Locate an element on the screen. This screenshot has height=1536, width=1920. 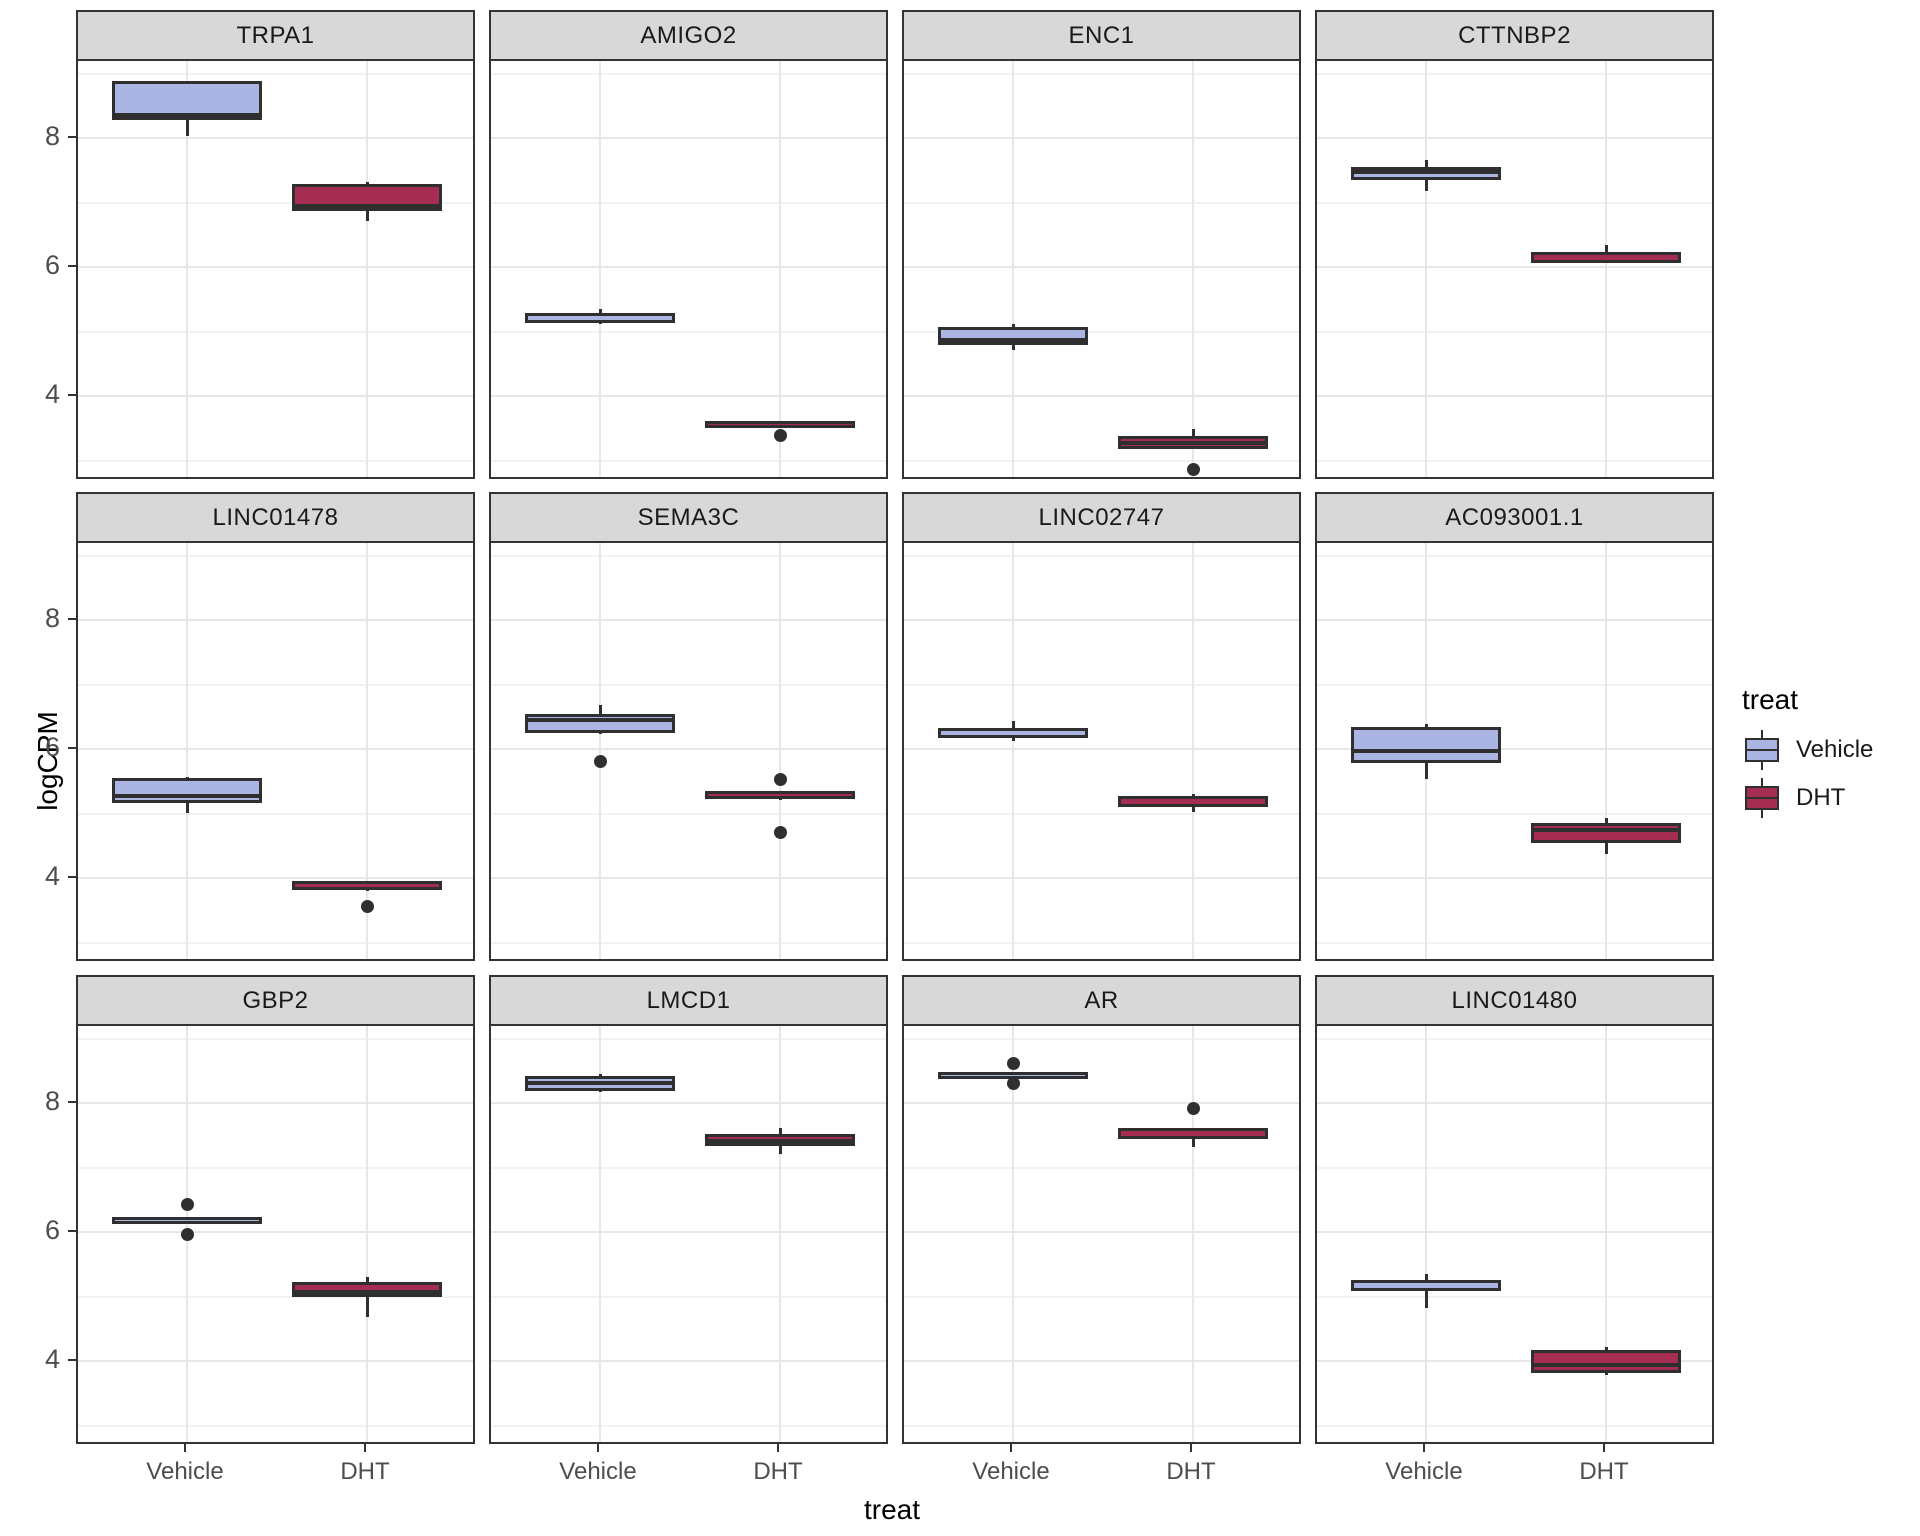
legend-key-boxplot-icon is located at coordinates (1762, 798).